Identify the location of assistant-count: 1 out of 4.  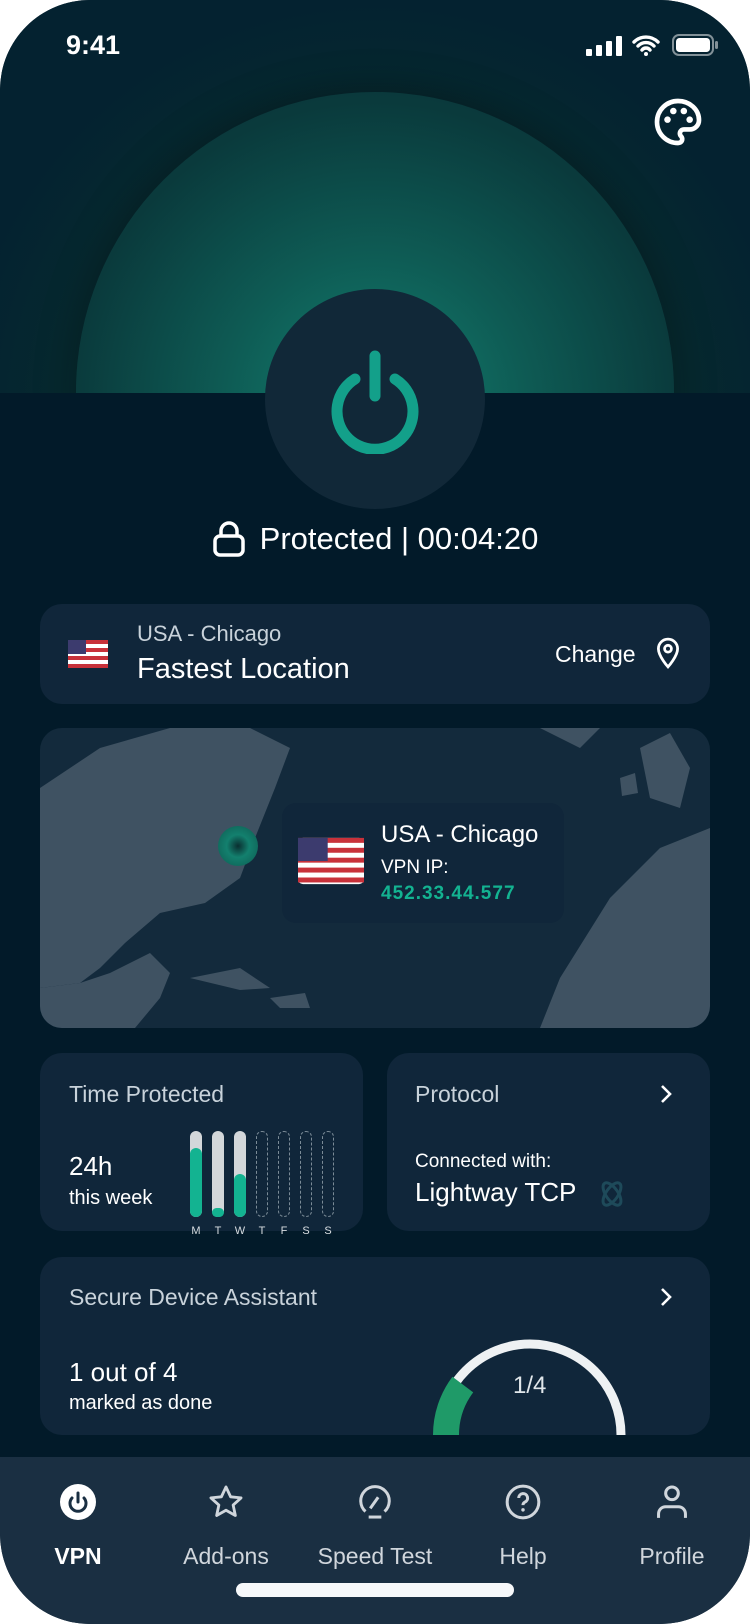
(123, 1372).